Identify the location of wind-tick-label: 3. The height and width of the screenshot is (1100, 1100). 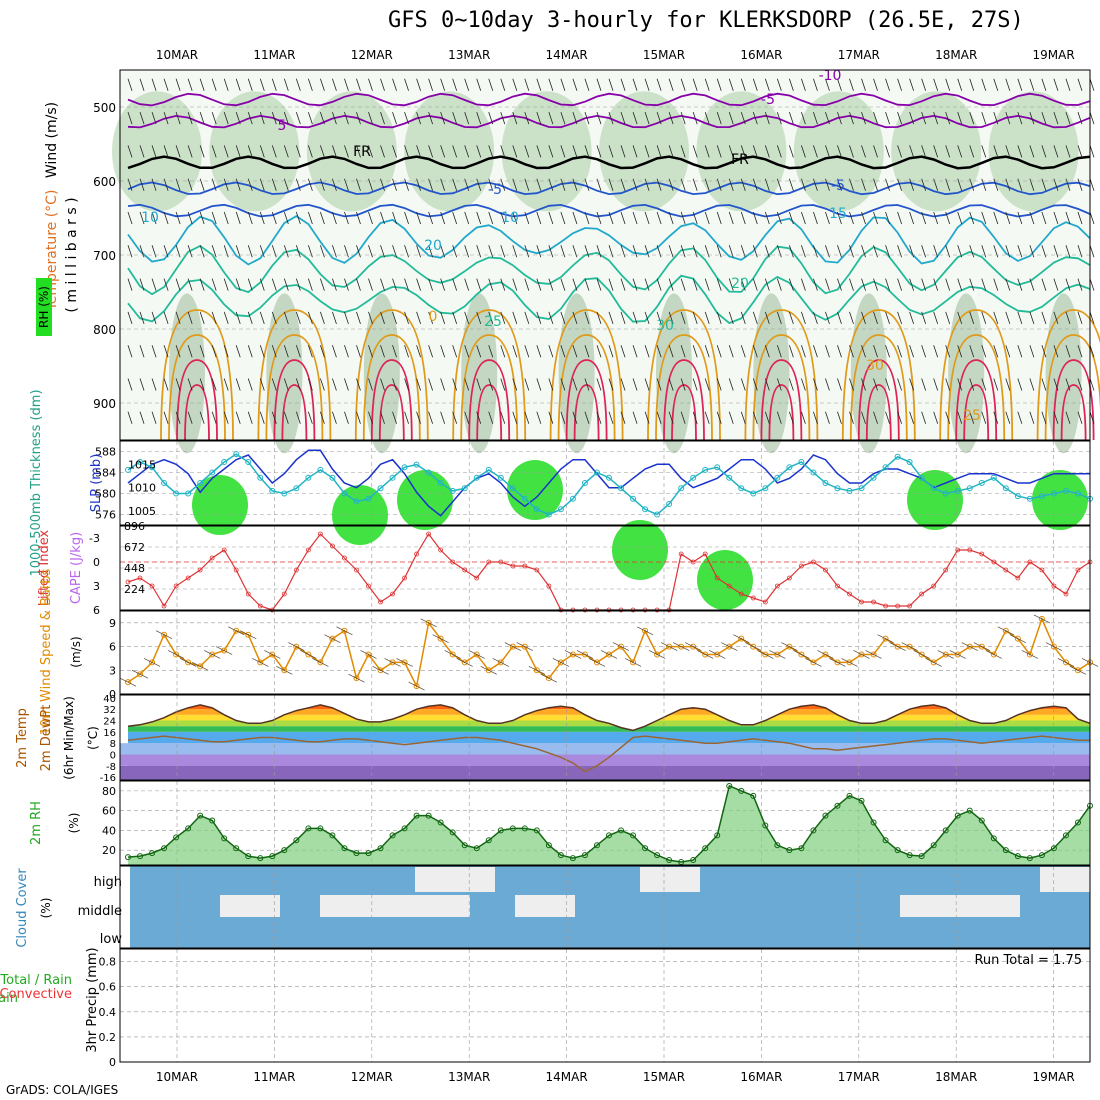
(112, 670).